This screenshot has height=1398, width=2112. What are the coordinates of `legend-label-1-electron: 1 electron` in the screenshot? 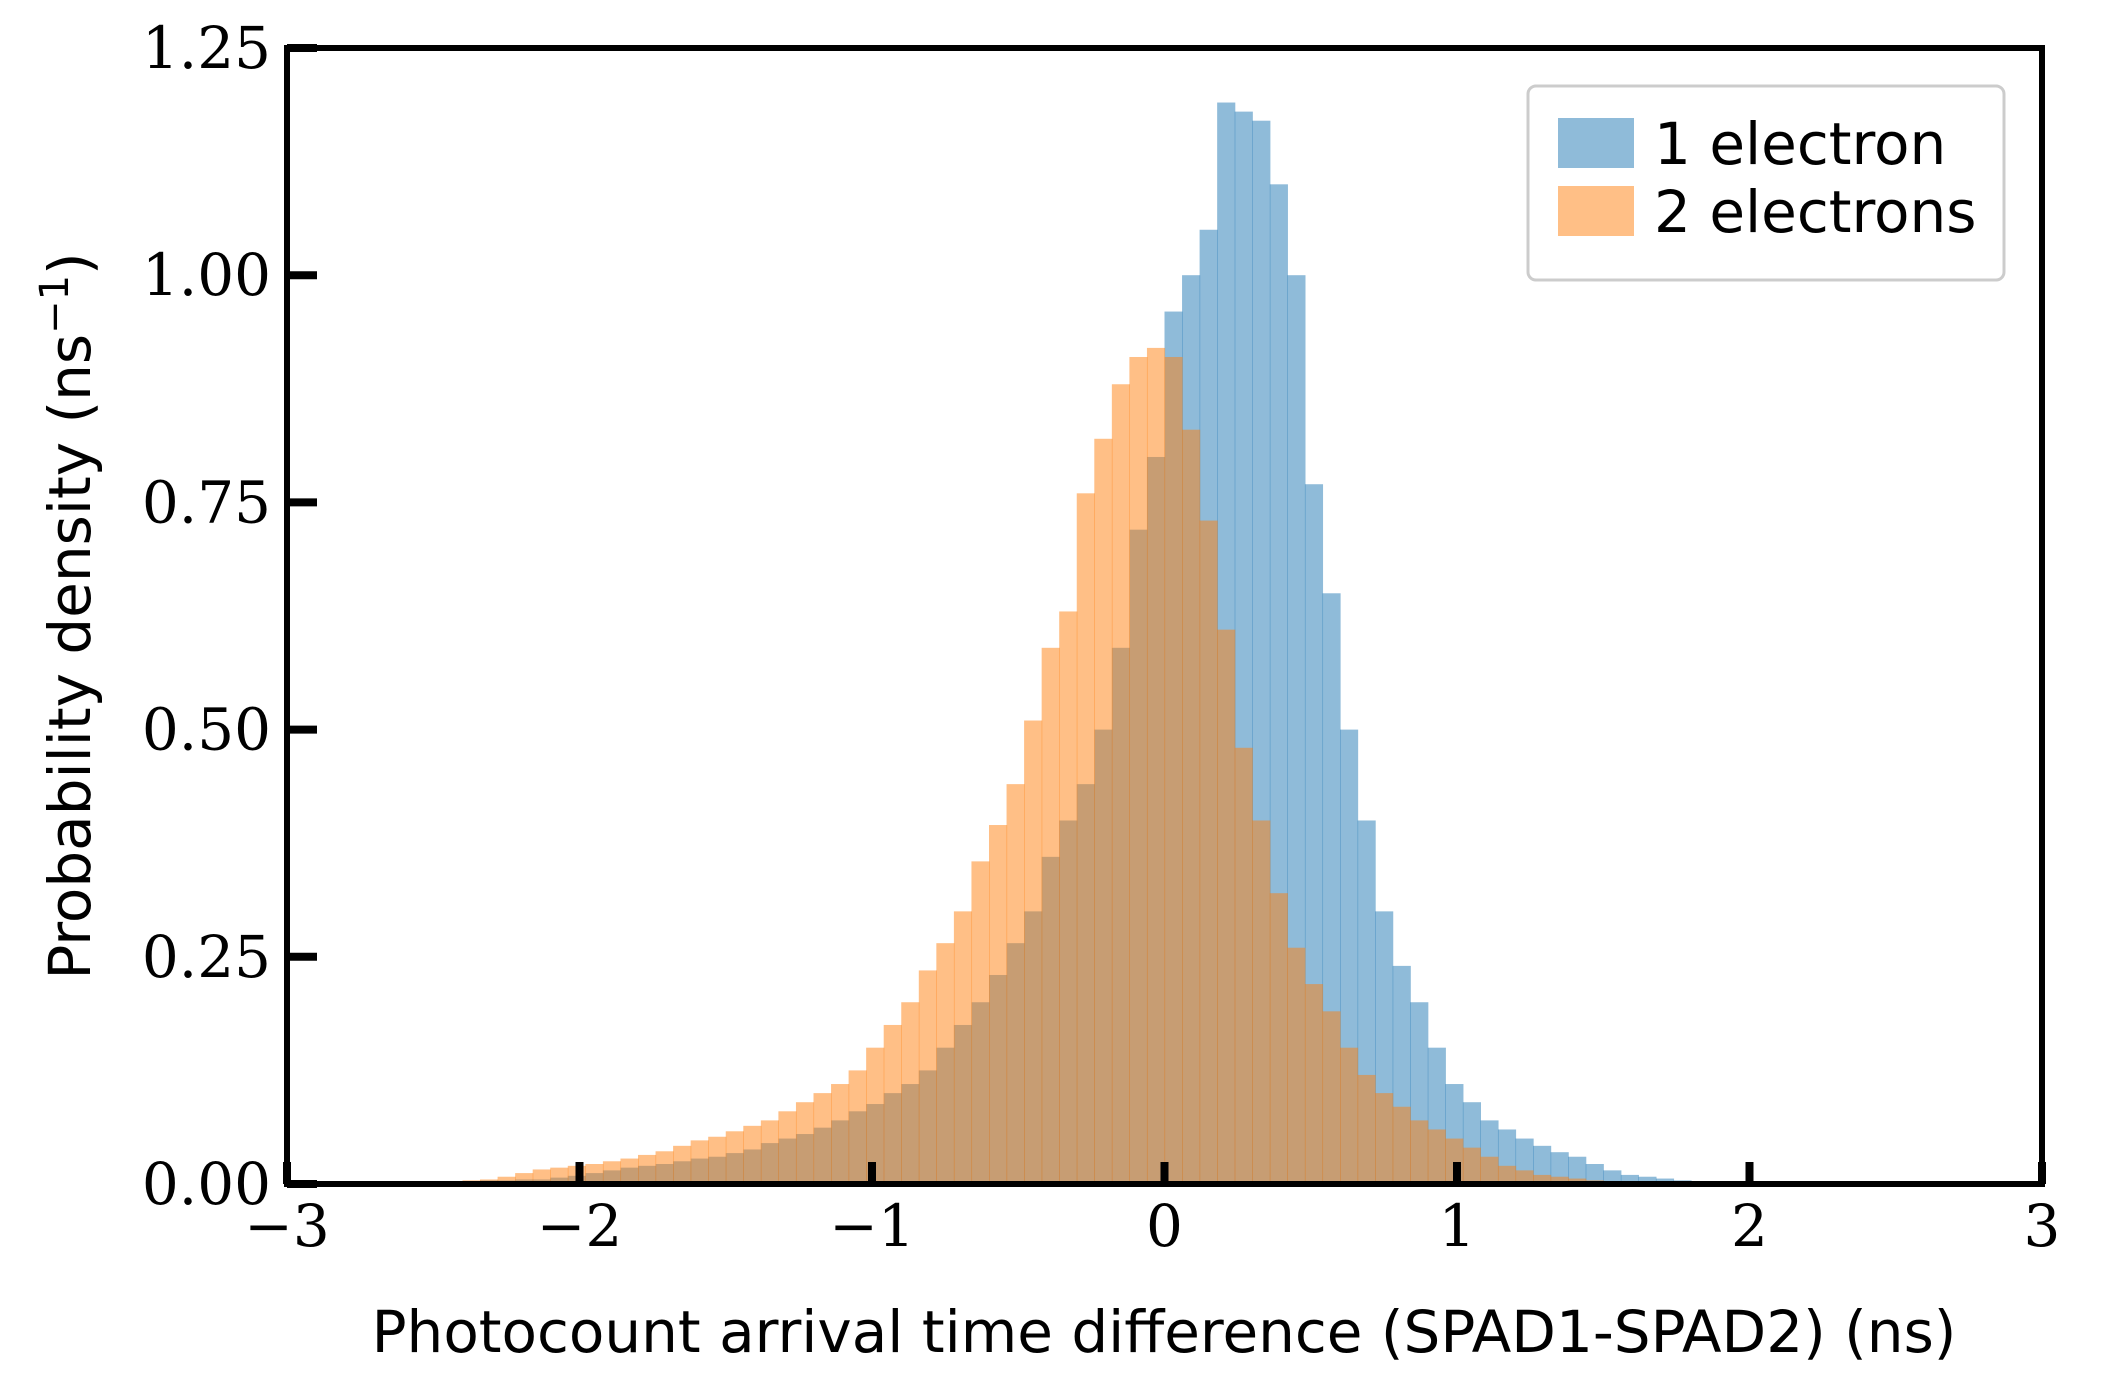 It's located at (1800, 144).